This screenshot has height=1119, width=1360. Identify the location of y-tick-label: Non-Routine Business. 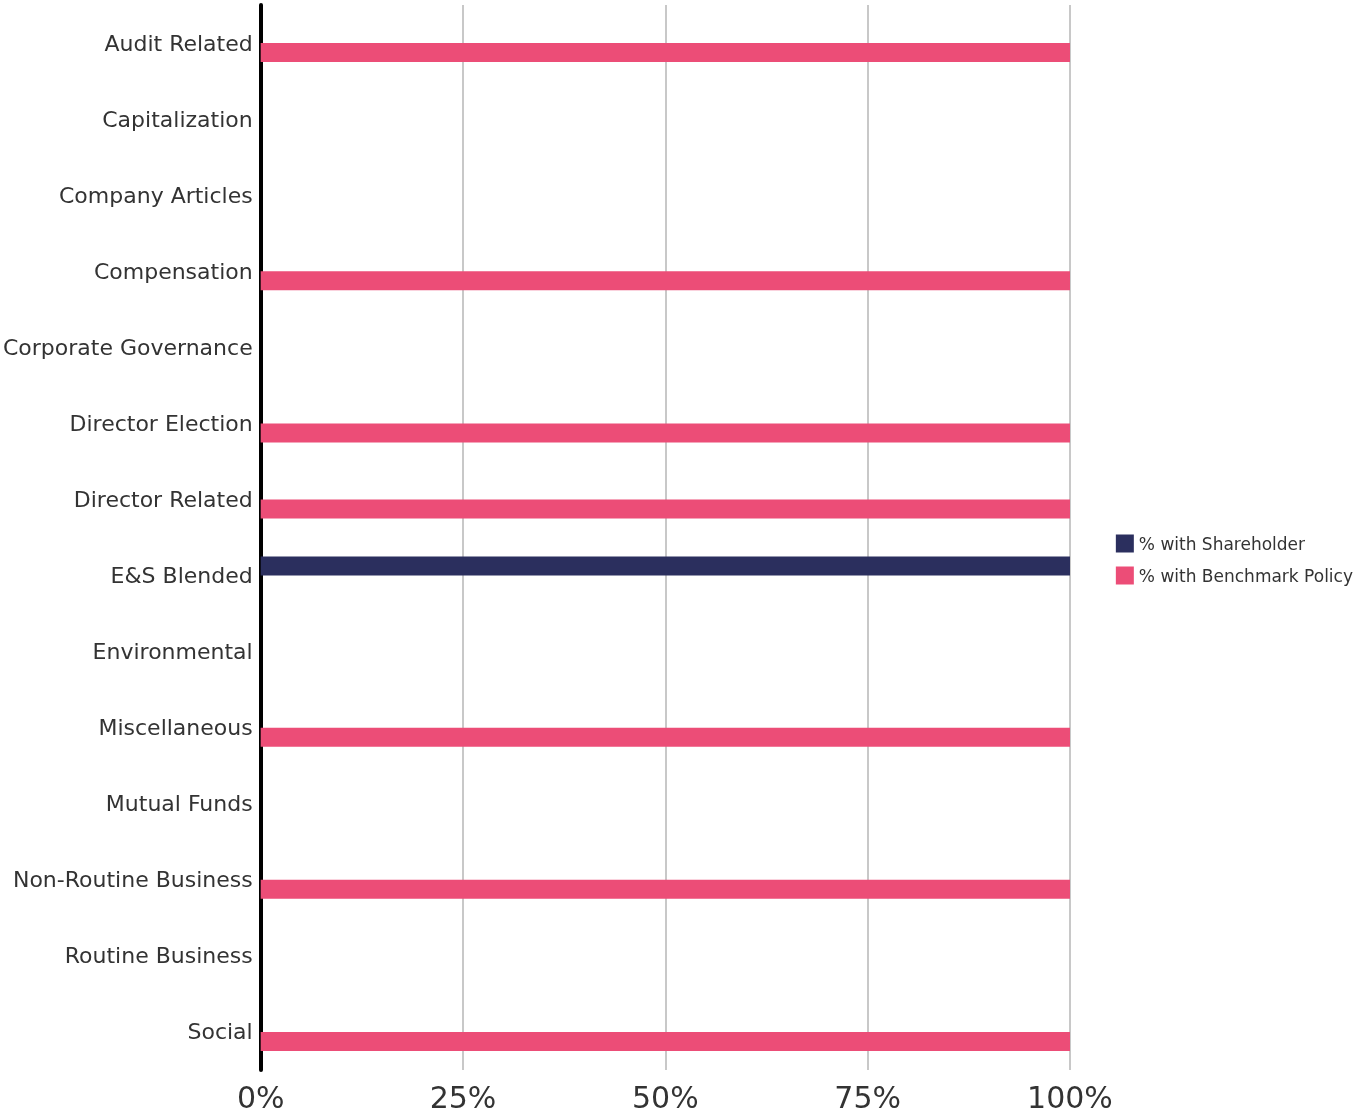
(132, 880).